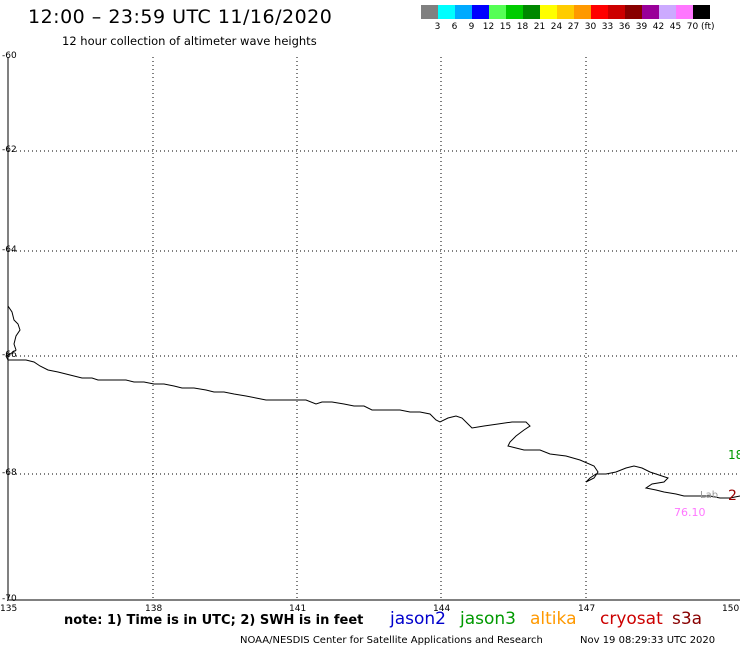  I want to click on longitude-label: 147, so click(587, 609).